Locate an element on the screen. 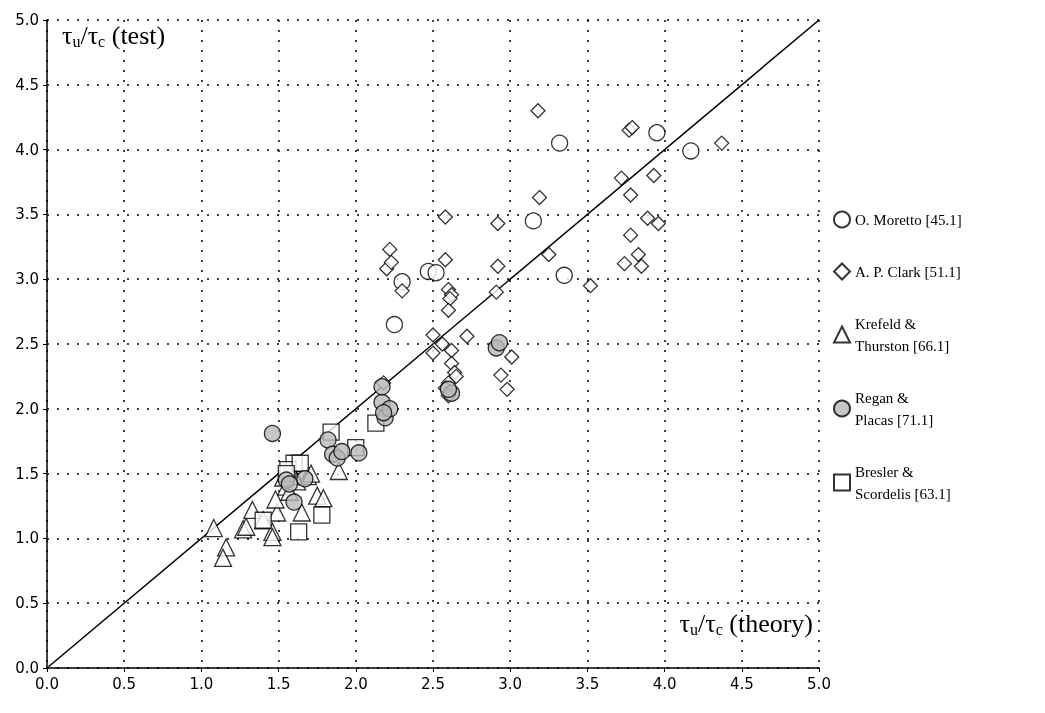 The height and width of the screenshot is (713, 1045). x-axis-title: τu/τc (theory) is located at coordinates (746, 623).